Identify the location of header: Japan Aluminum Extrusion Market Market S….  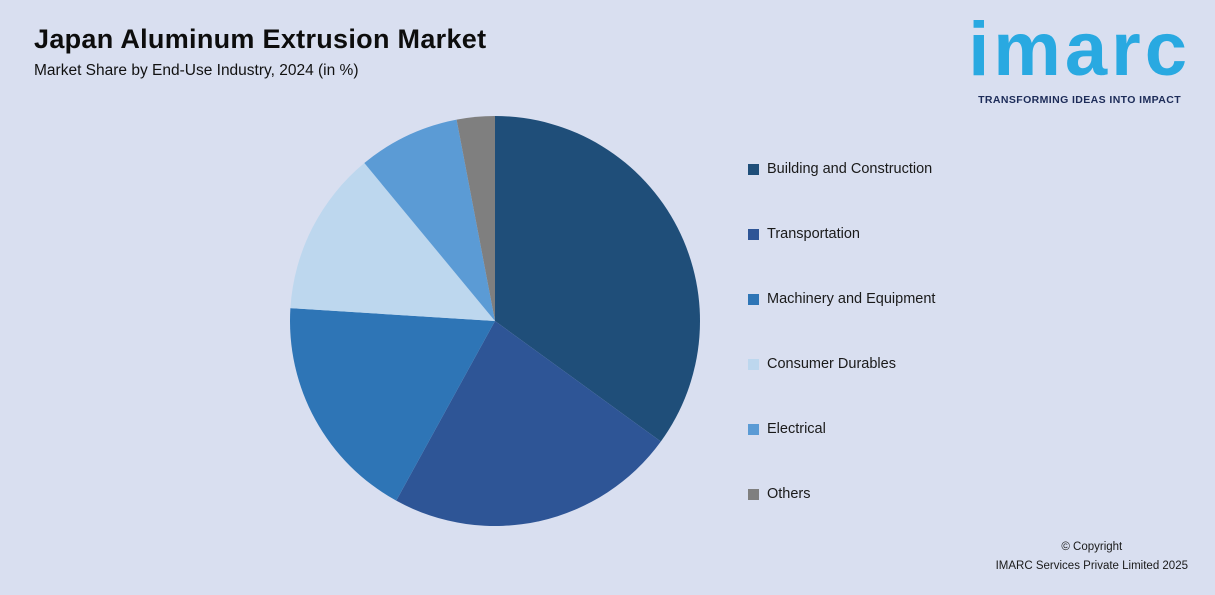
(260, 52).